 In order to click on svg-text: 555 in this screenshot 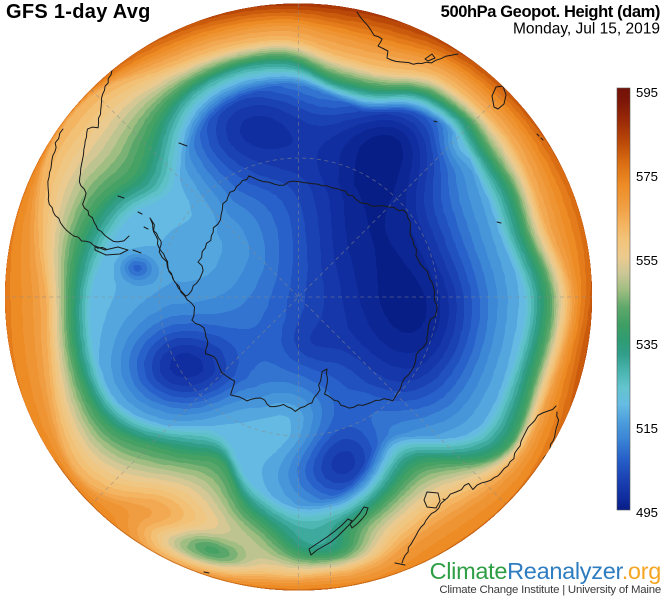, I will do `click(647, 260)`.